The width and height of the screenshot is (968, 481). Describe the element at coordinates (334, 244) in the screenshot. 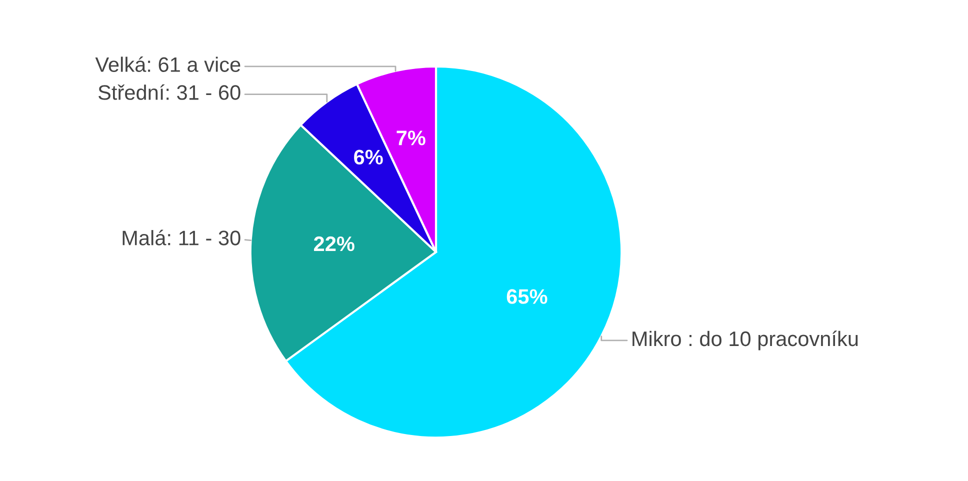

I see `data-label: 22%` at that location.